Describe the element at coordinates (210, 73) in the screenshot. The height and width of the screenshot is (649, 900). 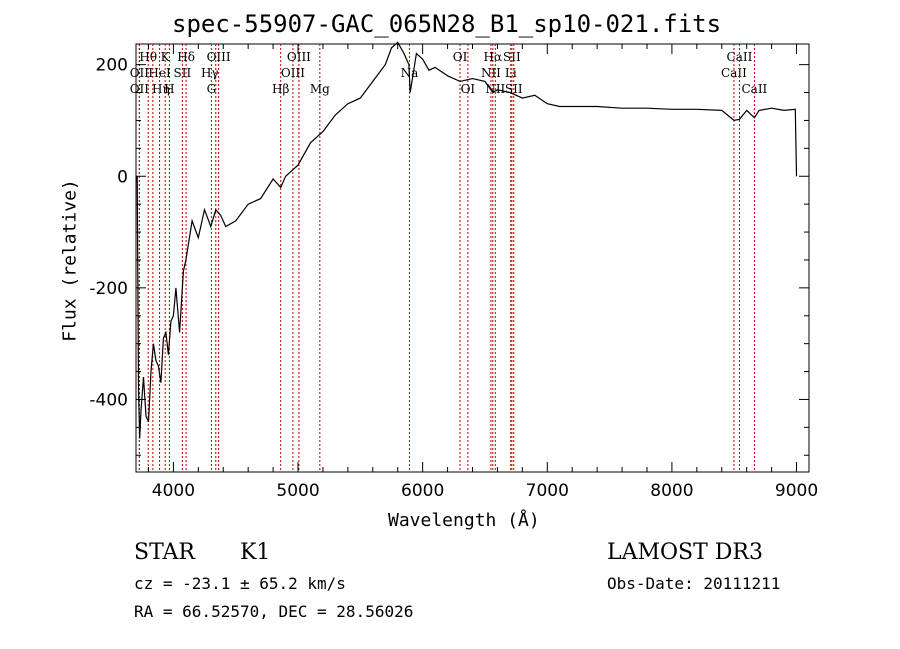
I see `line-label-10: Hγ` at that location.